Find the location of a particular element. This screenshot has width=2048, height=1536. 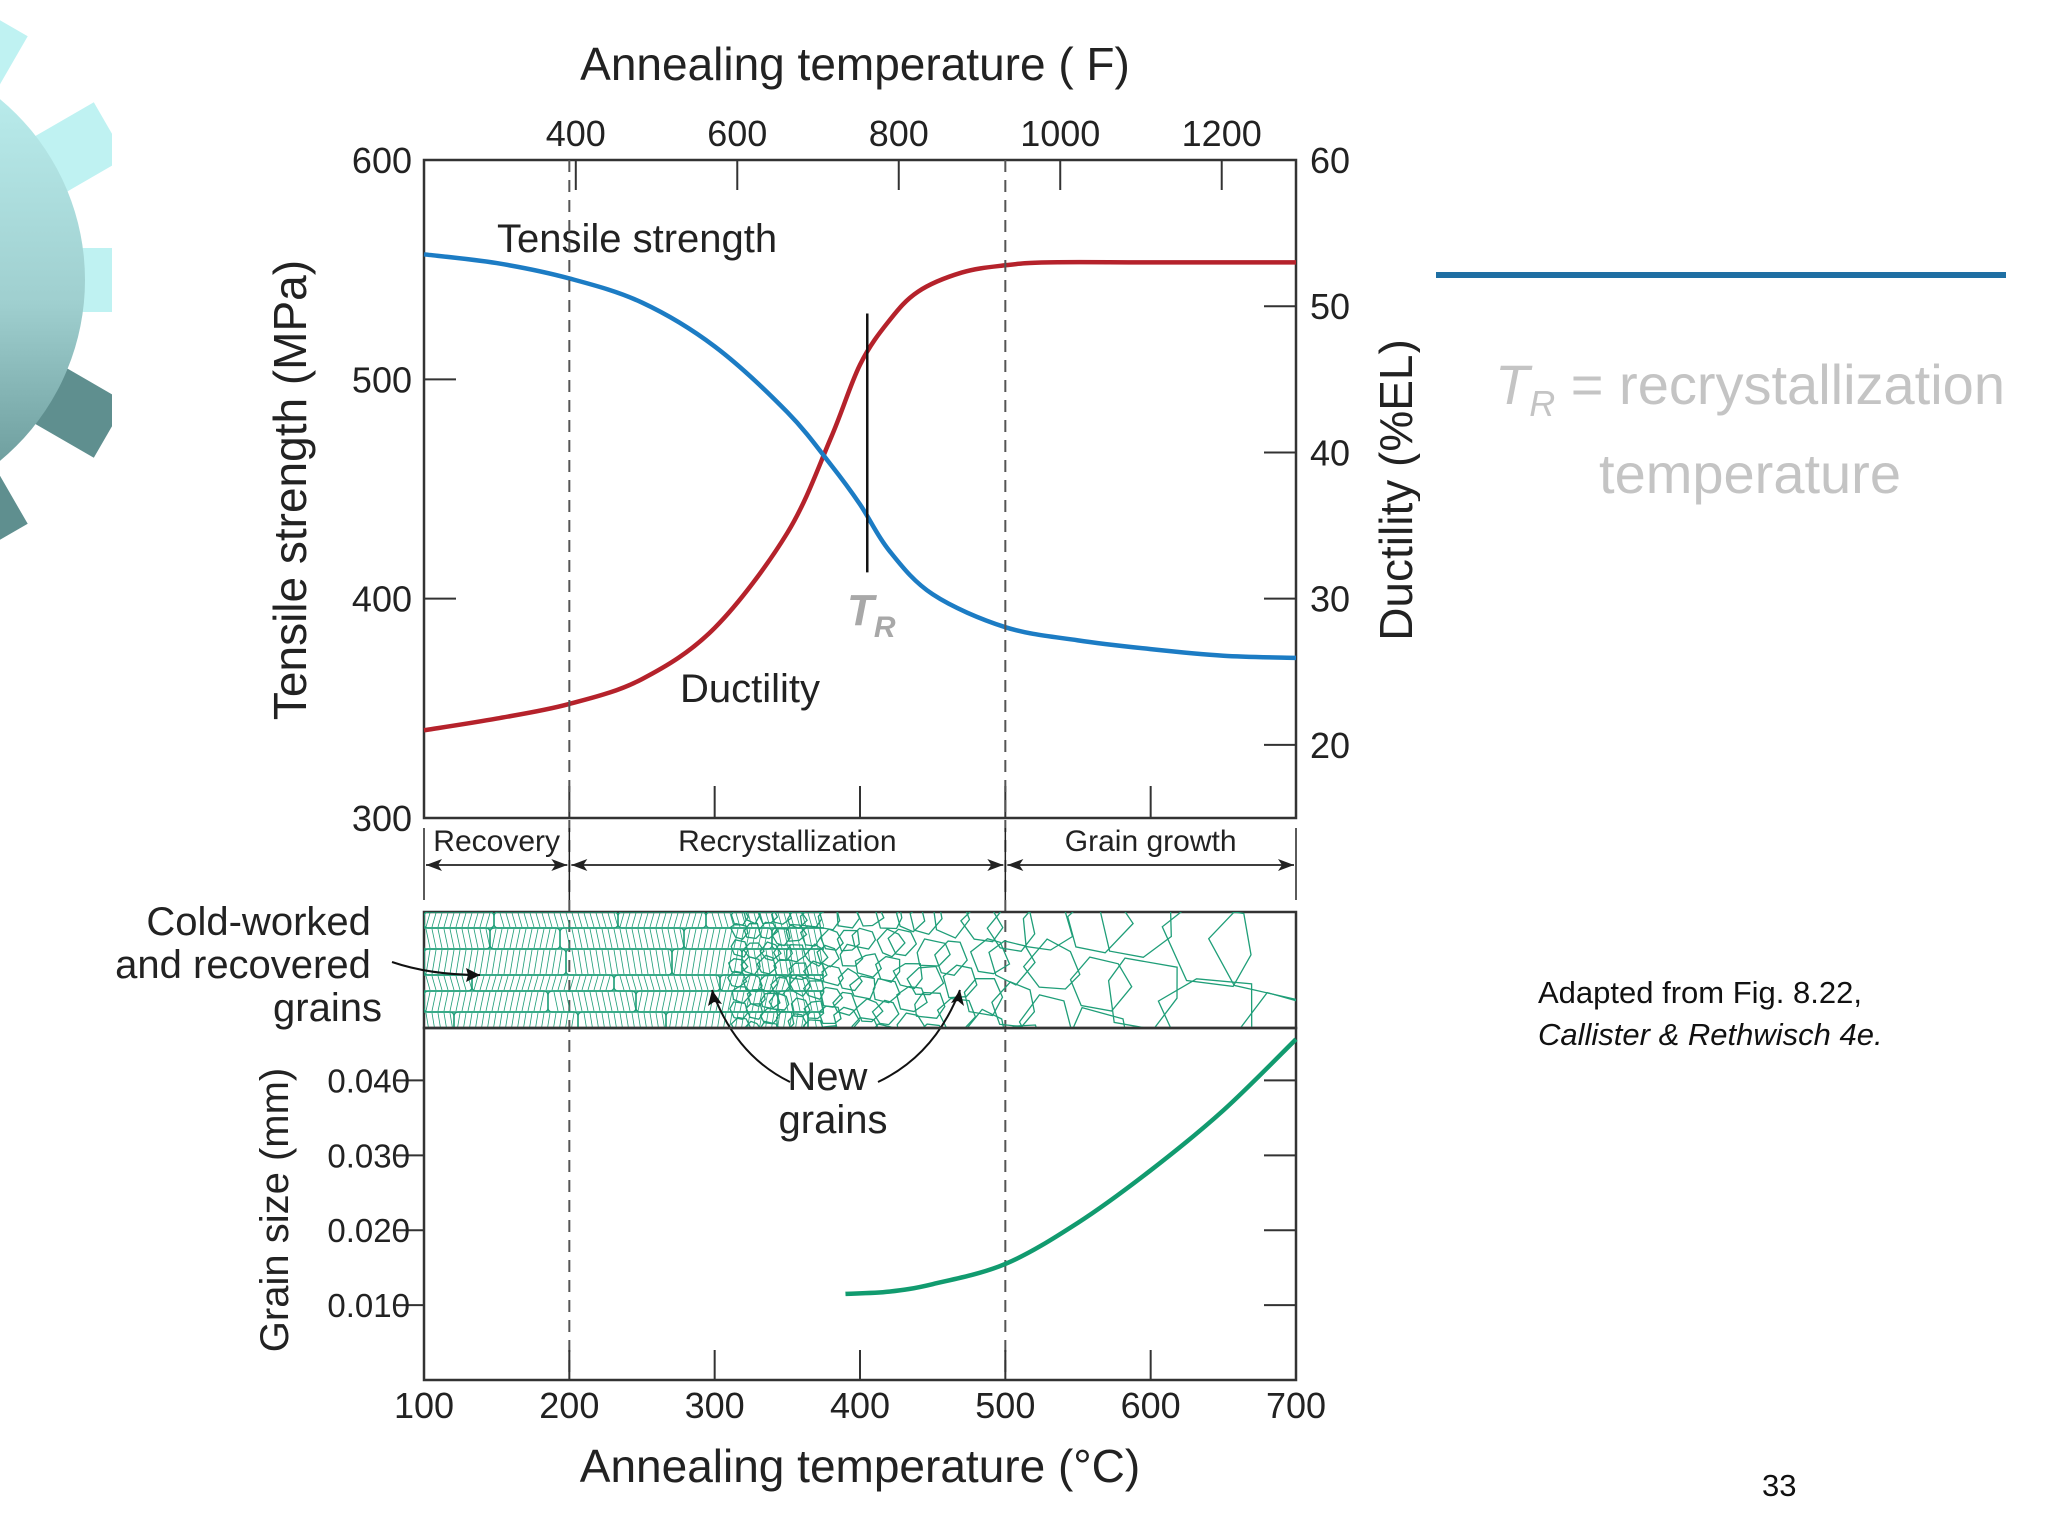

top-x-tick-label: 600 is located at coordinates (737, 133).